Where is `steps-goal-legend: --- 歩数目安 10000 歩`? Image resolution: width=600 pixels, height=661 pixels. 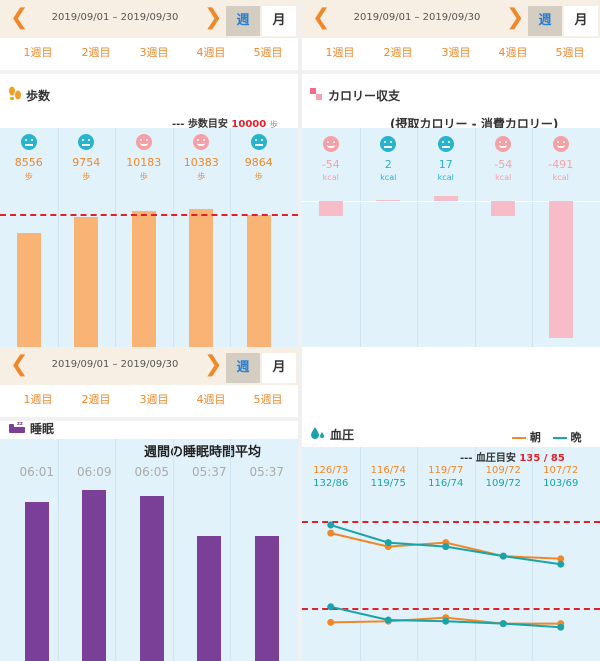
steps-goal-legend: --- 歩数目安 10000 歩 is located at coordinates (225, 122).